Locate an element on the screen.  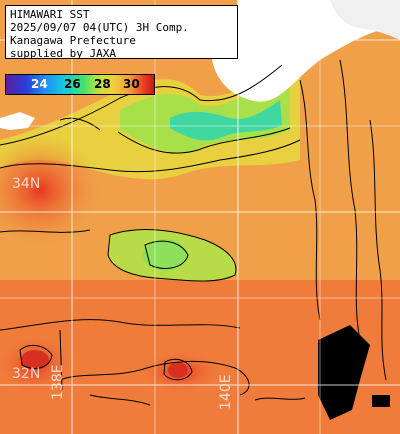
lon-label-138e: 138E is located at coordinates (58, 382).